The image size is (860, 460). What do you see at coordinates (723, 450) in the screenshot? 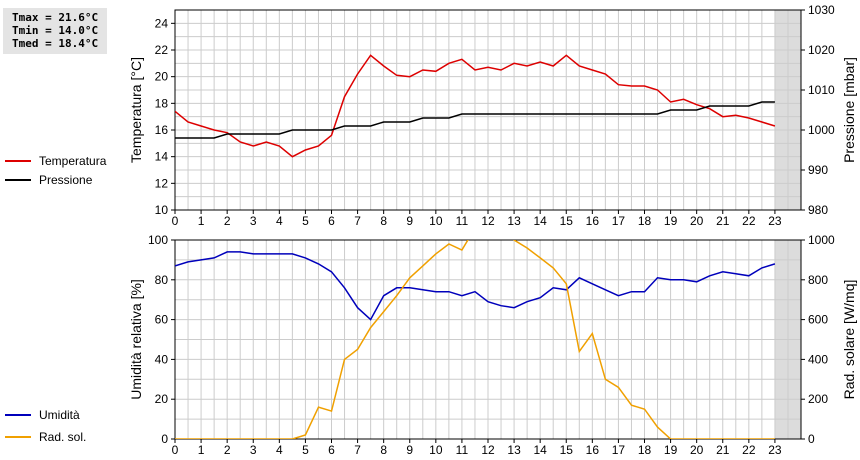
I see `panel2-x-tick-label: 21` at bounding box center [723, 450].